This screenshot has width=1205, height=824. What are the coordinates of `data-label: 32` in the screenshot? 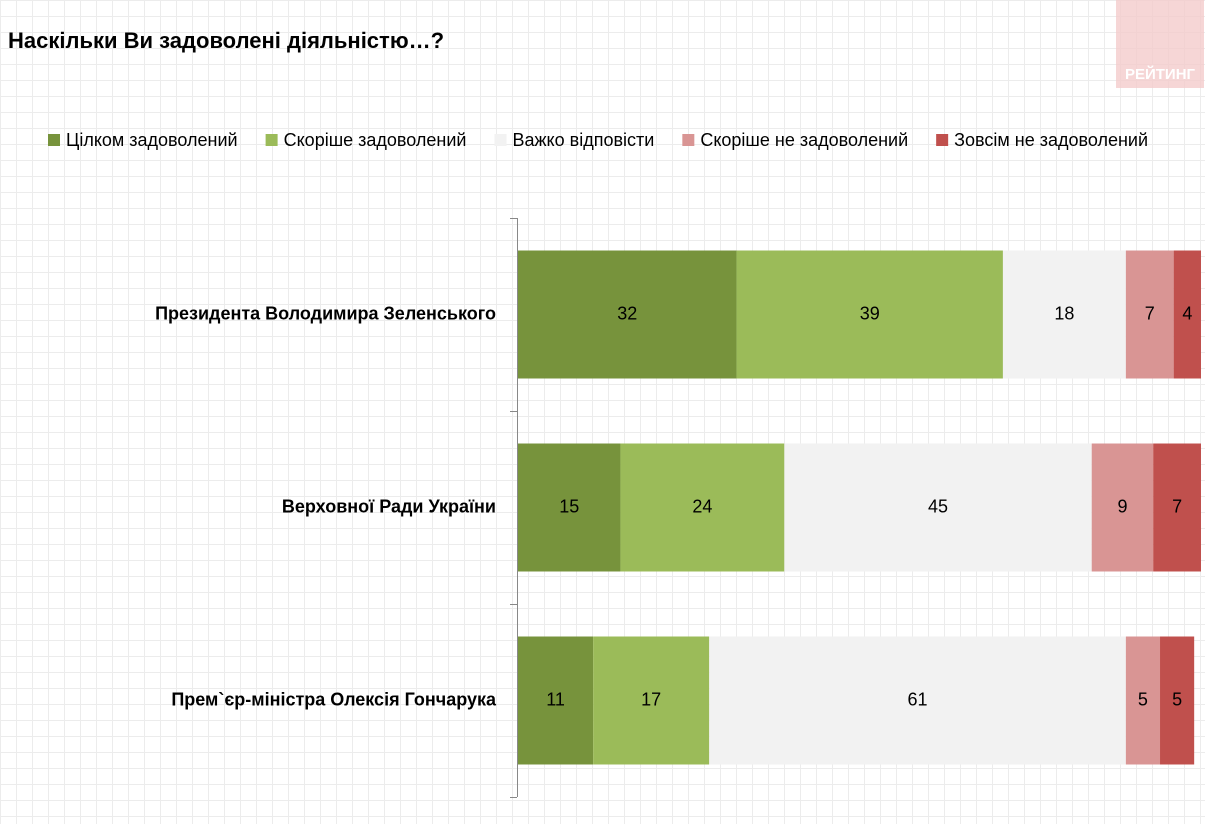 It's located at (627, 313).